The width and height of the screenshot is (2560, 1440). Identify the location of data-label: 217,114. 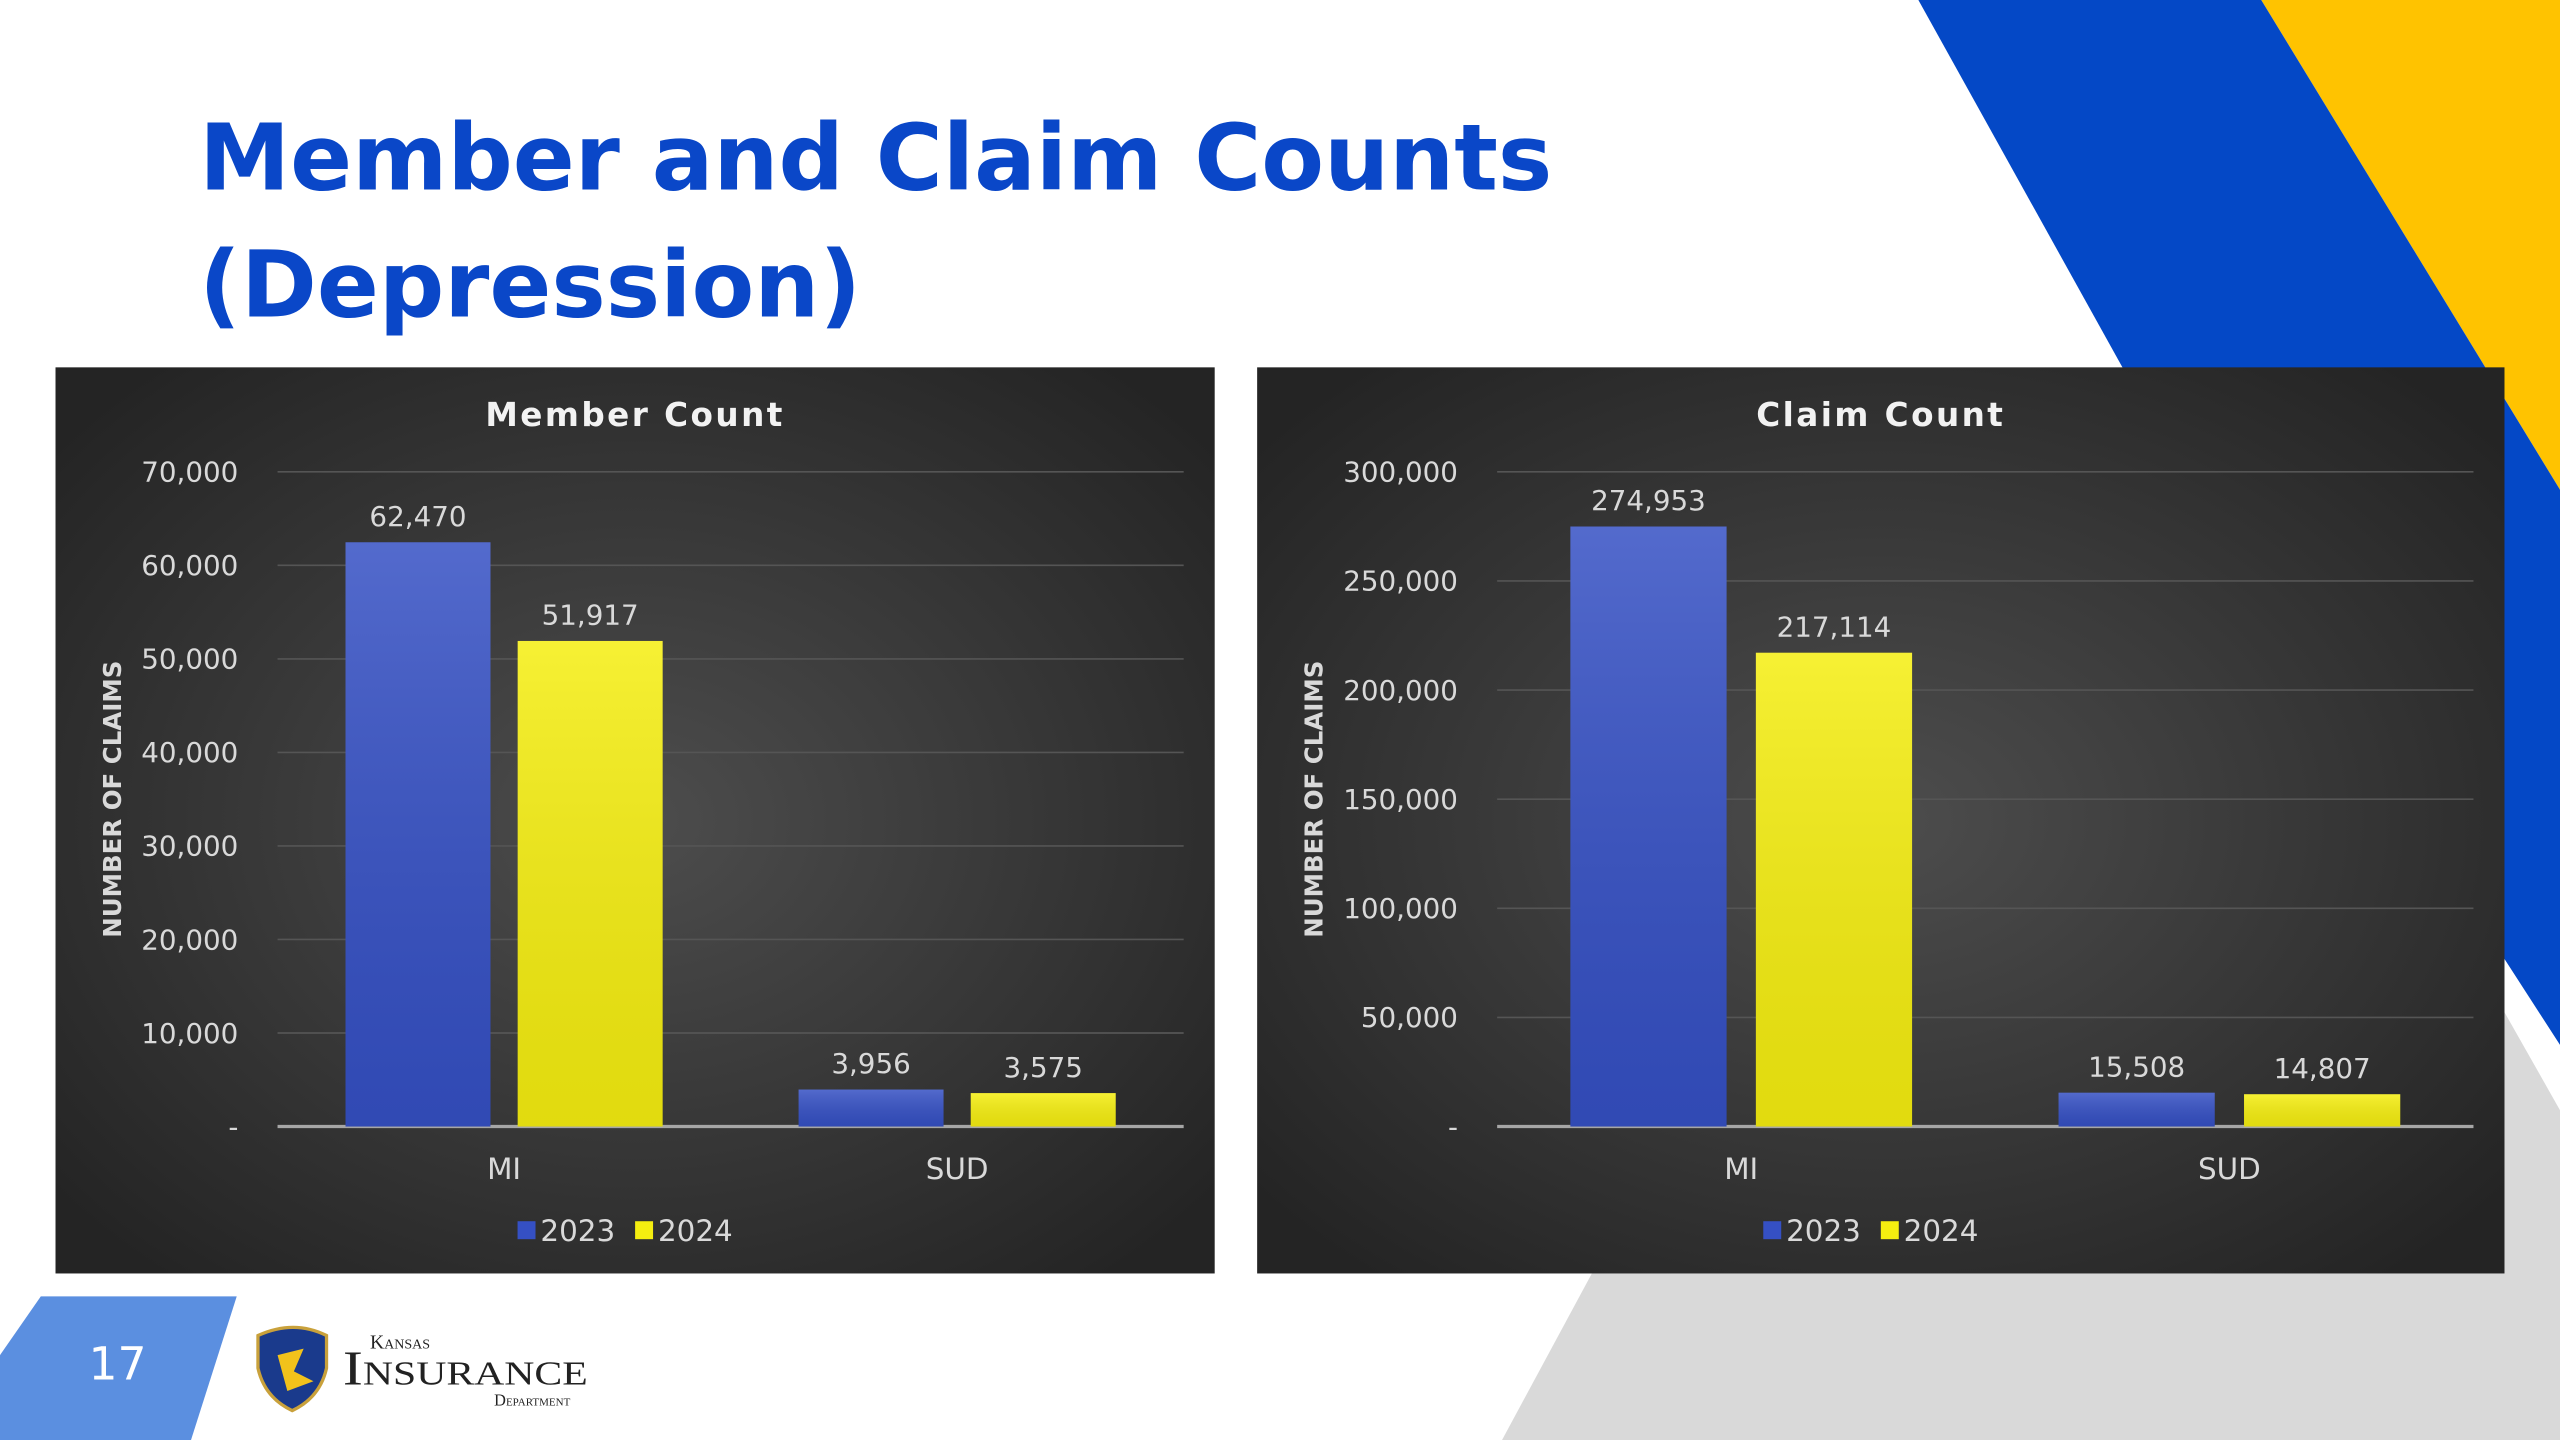
(1834, 626).